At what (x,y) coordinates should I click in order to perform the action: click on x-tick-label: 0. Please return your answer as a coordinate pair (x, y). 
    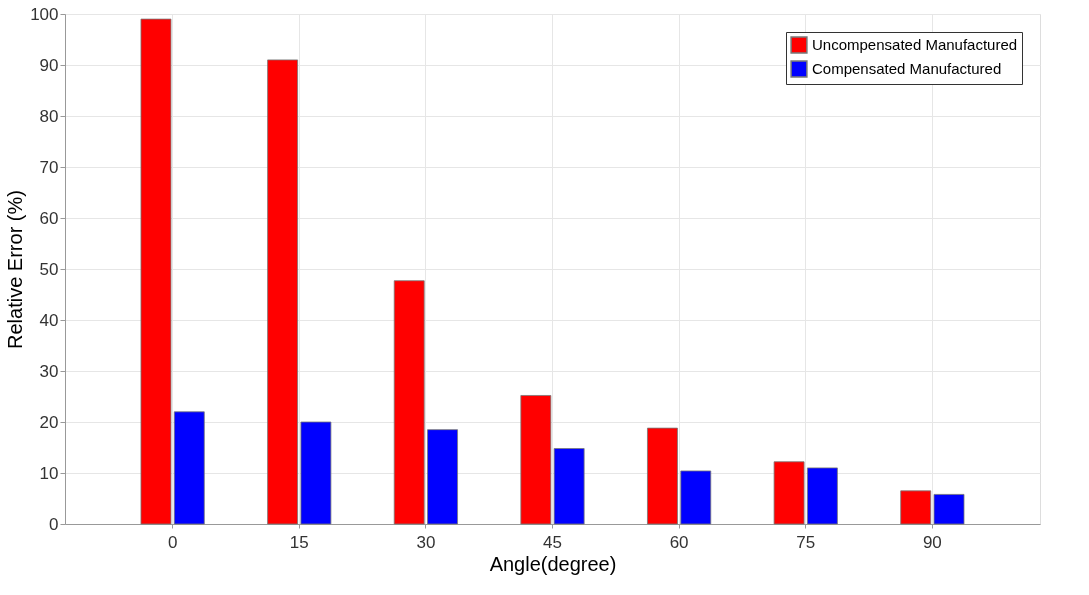
    Looking at the image, I should click on (172, 542).